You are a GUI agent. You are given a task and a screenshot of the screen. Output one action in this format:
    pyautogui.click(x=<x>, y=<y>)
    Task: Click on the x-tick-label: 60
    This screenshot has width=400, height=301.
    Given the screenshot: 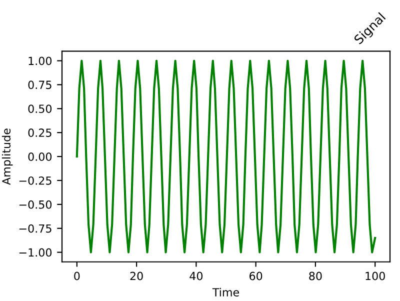 What is the action you would take?
    pyautogui.click(x=256, y=276)
    